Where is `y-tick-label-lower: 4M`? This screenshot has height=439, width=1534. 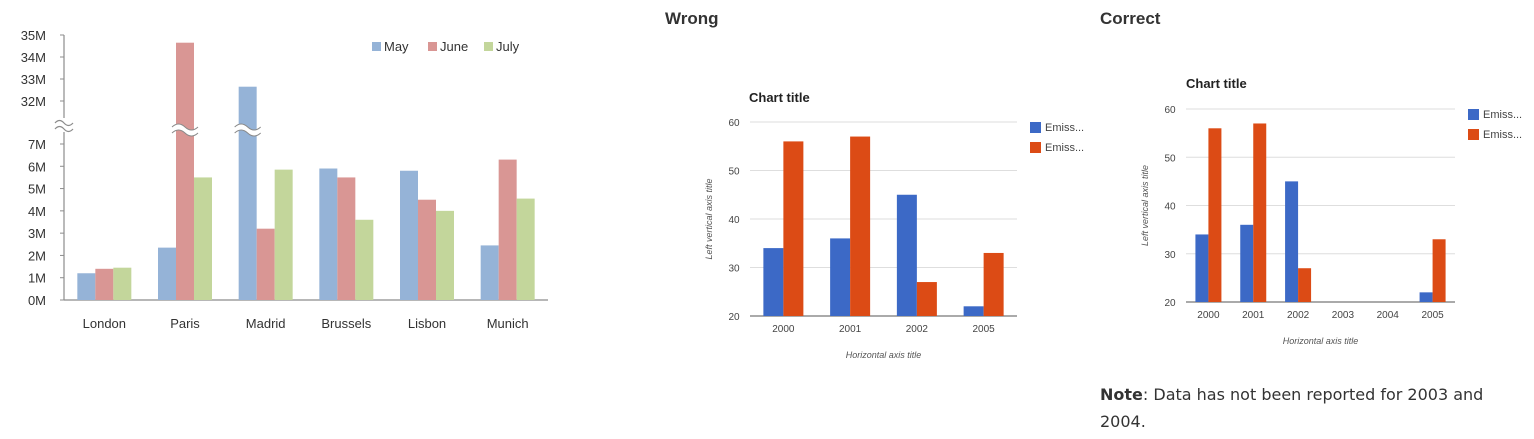 y-tick-label-lower: 4M is located at coordinates (37, 211).